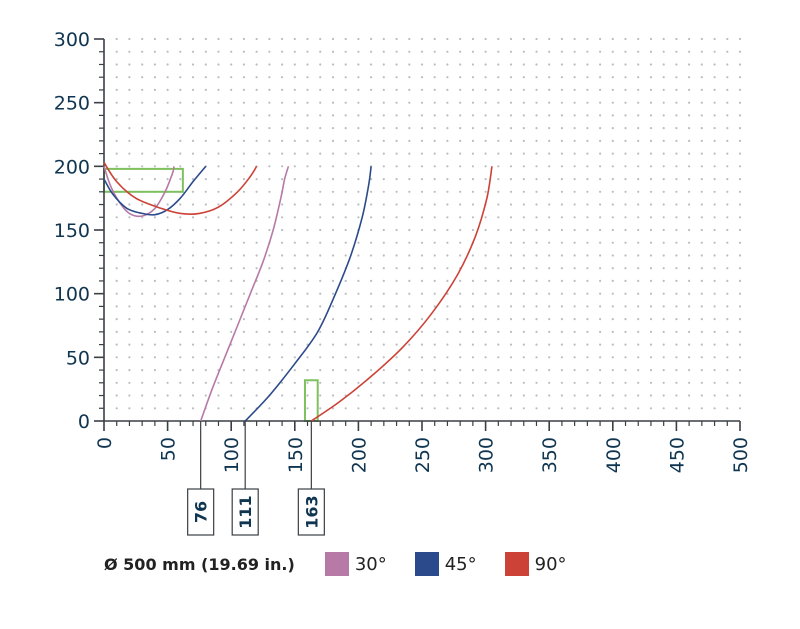  Describe the element at coordinates (199, 564) in the screenshot. I see `legend-title: Ø 500 mm (19.69 in.)` at that location.